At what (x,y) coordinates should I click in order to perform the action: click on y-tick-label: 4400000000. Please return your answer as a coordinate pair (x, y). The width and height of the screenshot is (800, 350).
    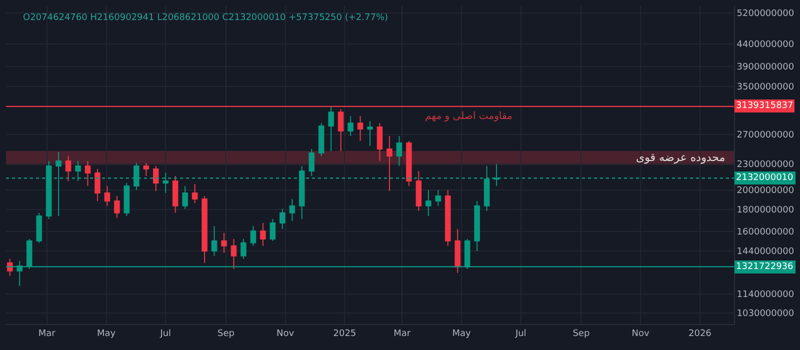
    Looking at the image, I should click on (765, 45).